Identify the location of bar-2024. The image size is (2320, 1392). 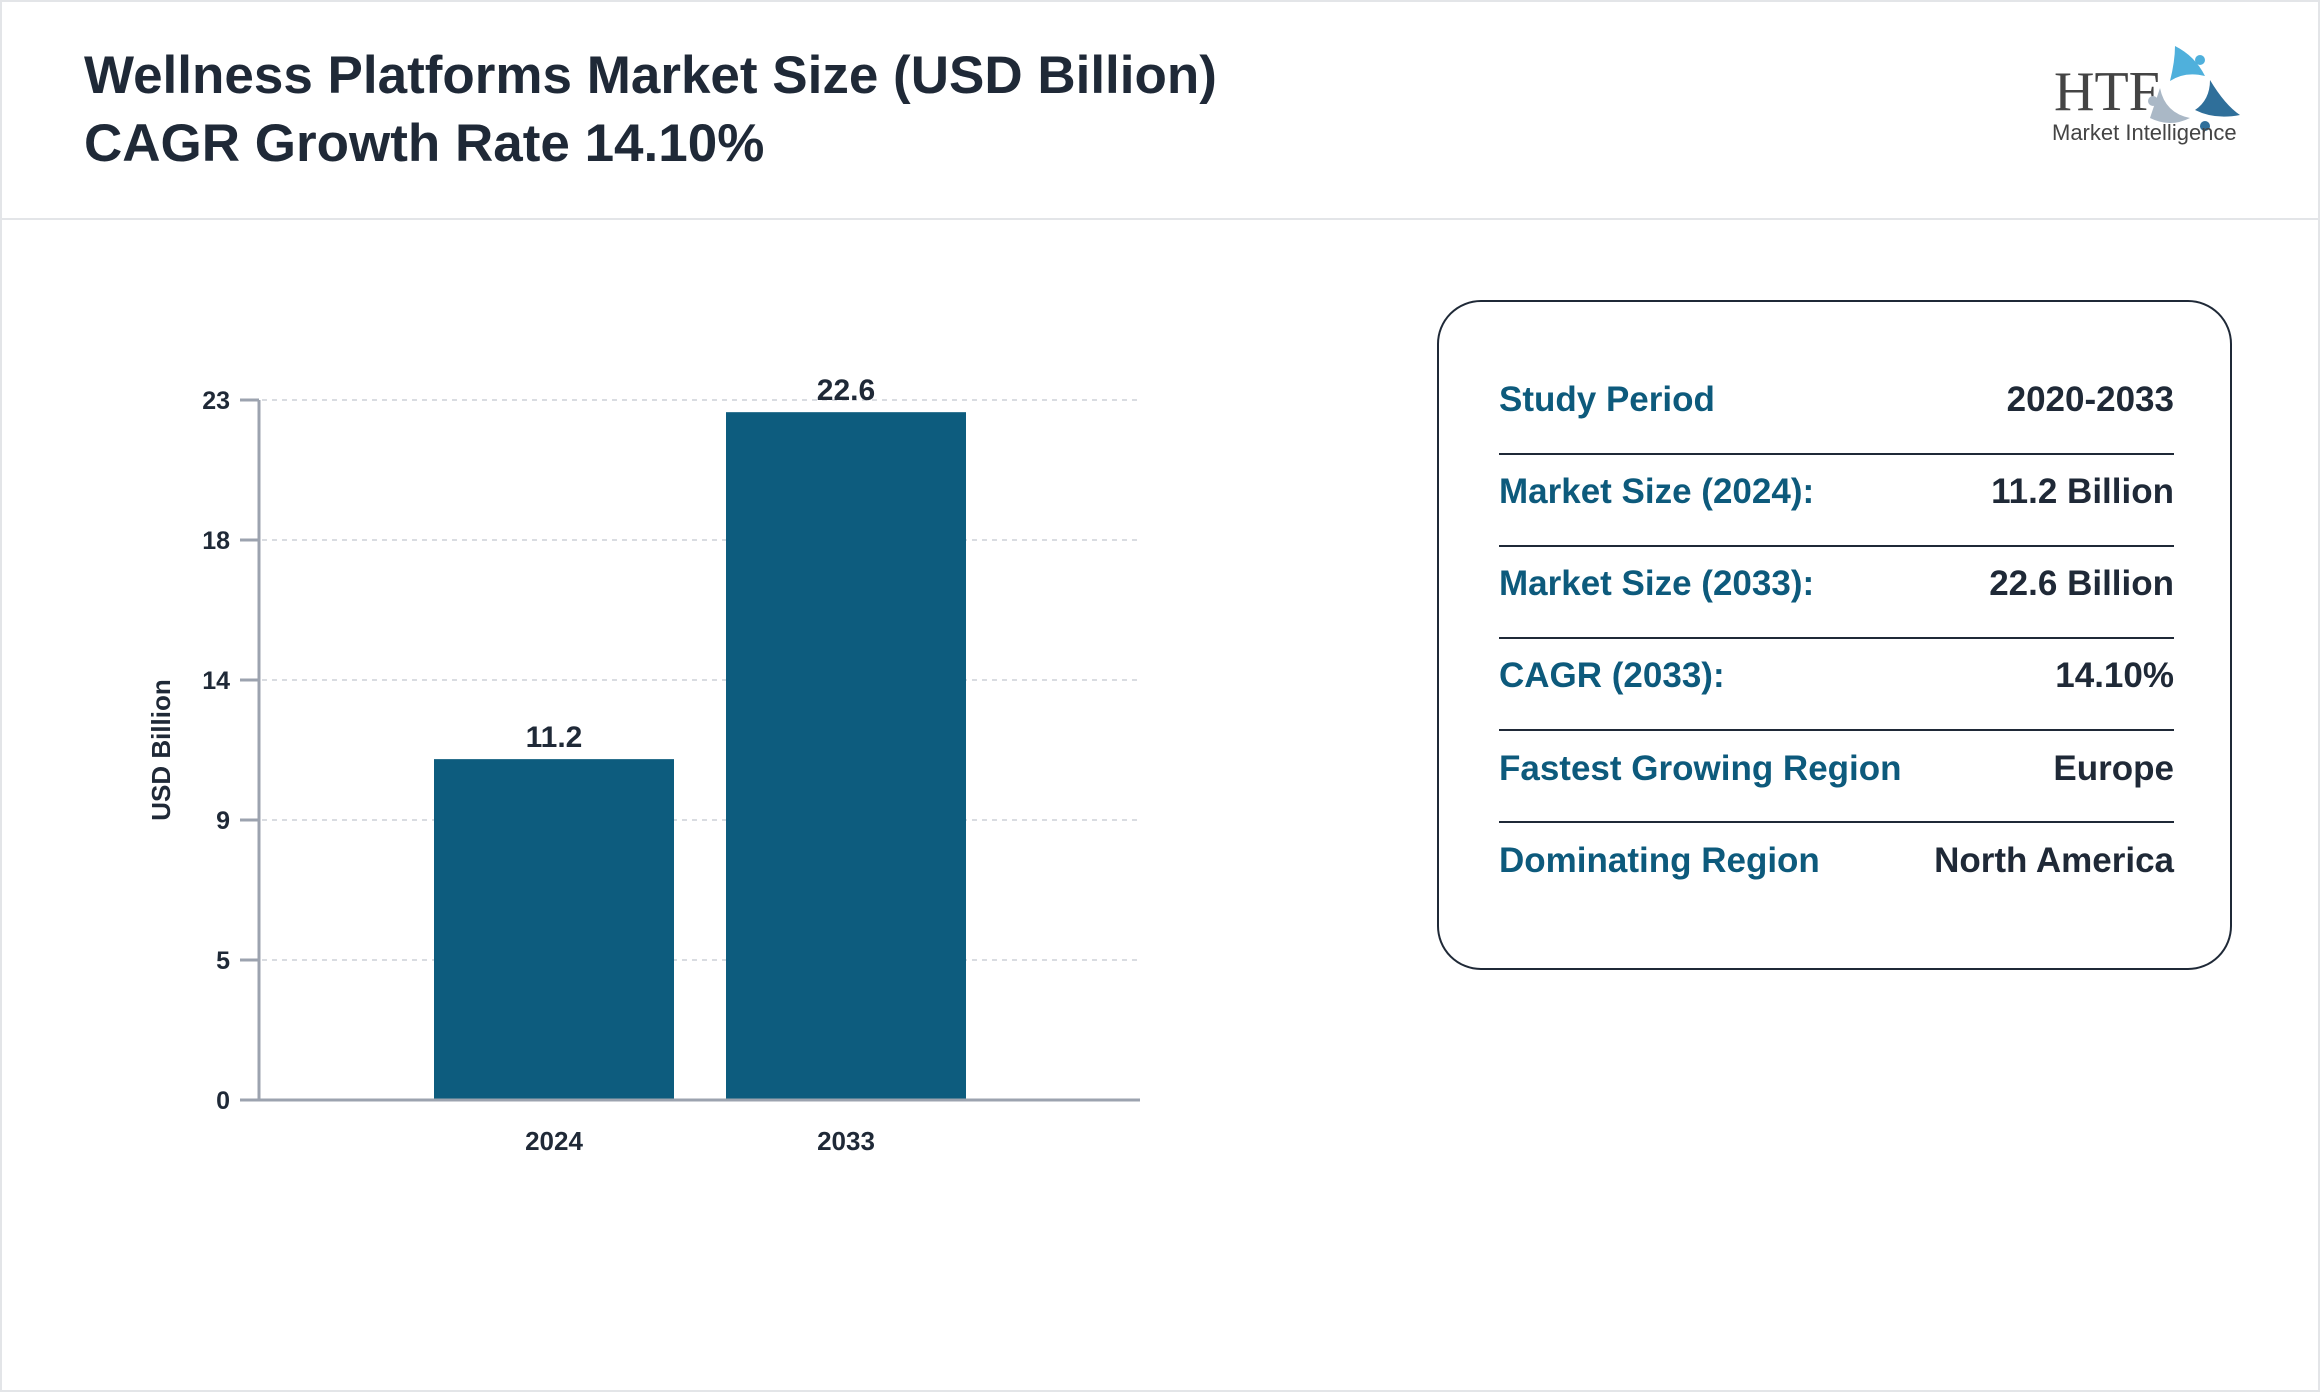
(554, 929).